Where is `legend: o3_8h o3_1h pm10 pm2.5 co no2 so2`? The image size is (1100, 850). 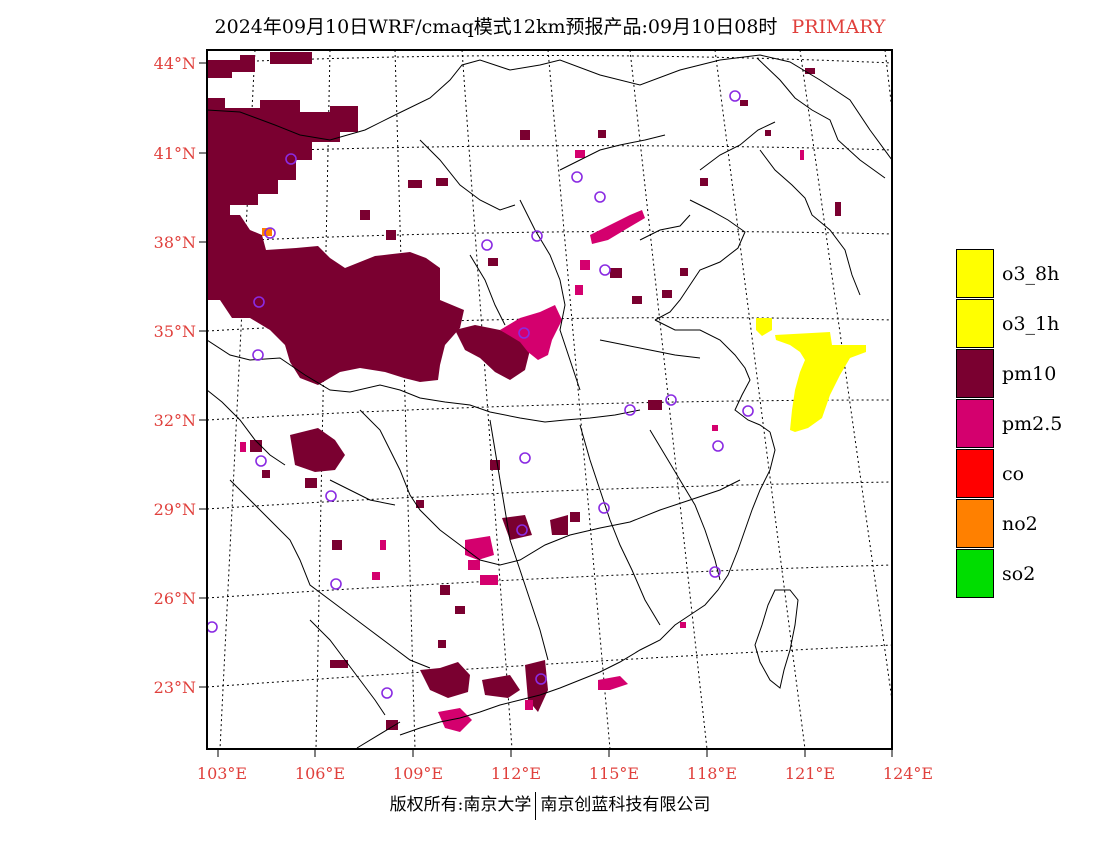 legend: o3_8h o3_1h pm10 pm2.5 co no2 so2 is located at coordinates (1009, 424).